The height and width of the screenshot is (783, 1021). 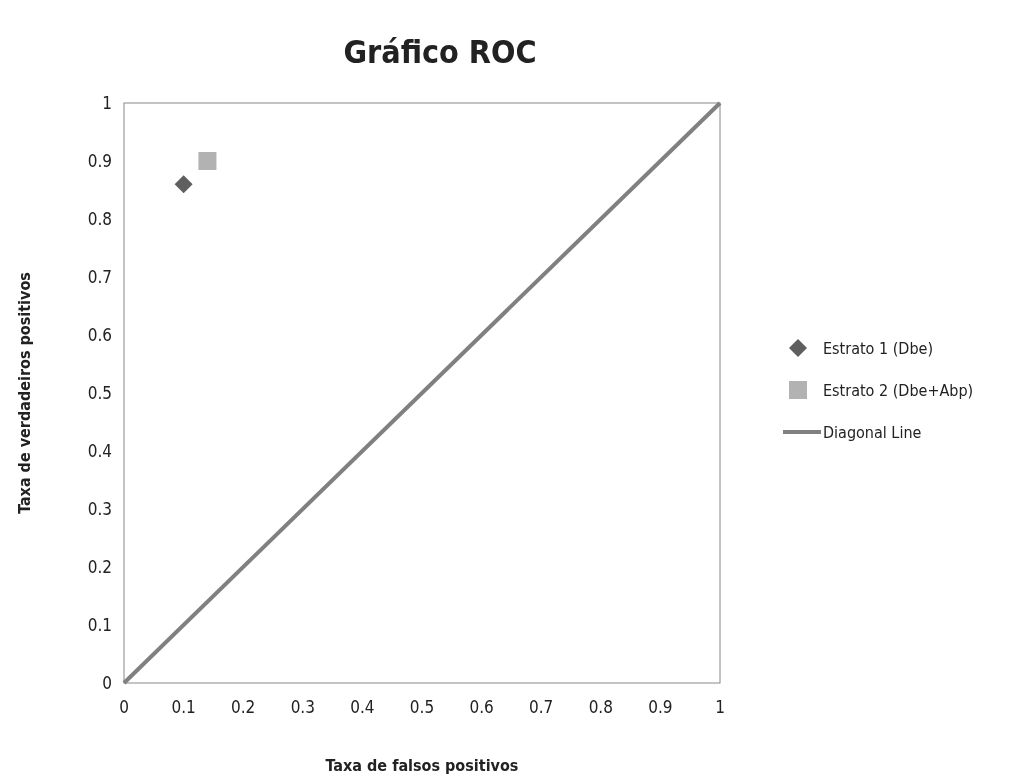 I want to click on y-tick-label: 1, so click(x=107, y=103).